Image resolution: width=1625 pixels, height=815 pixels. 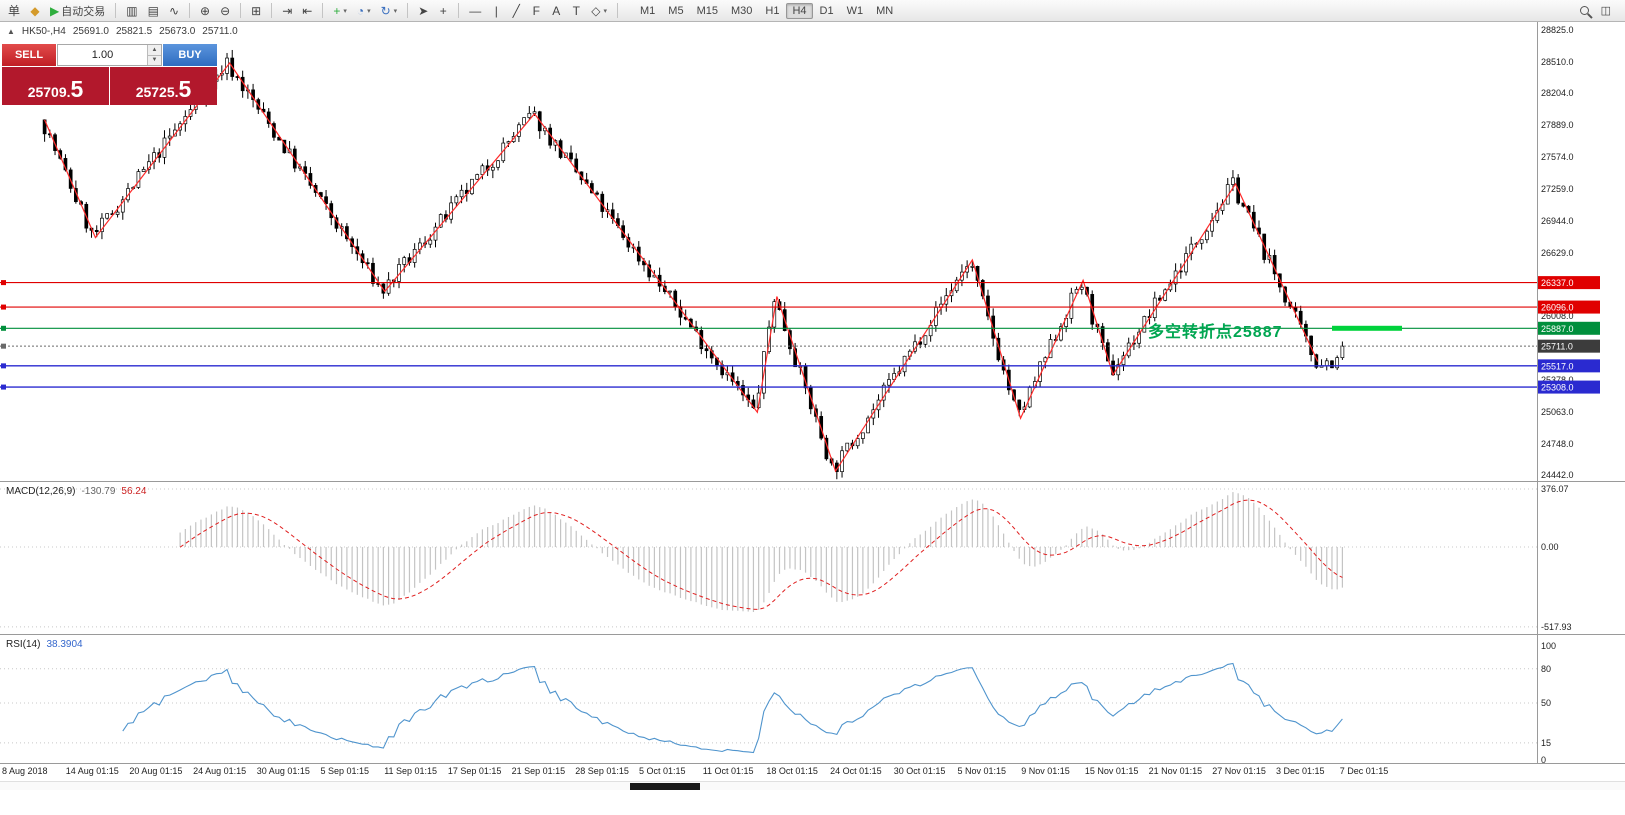 What do you see at coordinates (185, 89) in the screenshot?
I see `buy-price-pips: 5` at bounding box center [185, 89].